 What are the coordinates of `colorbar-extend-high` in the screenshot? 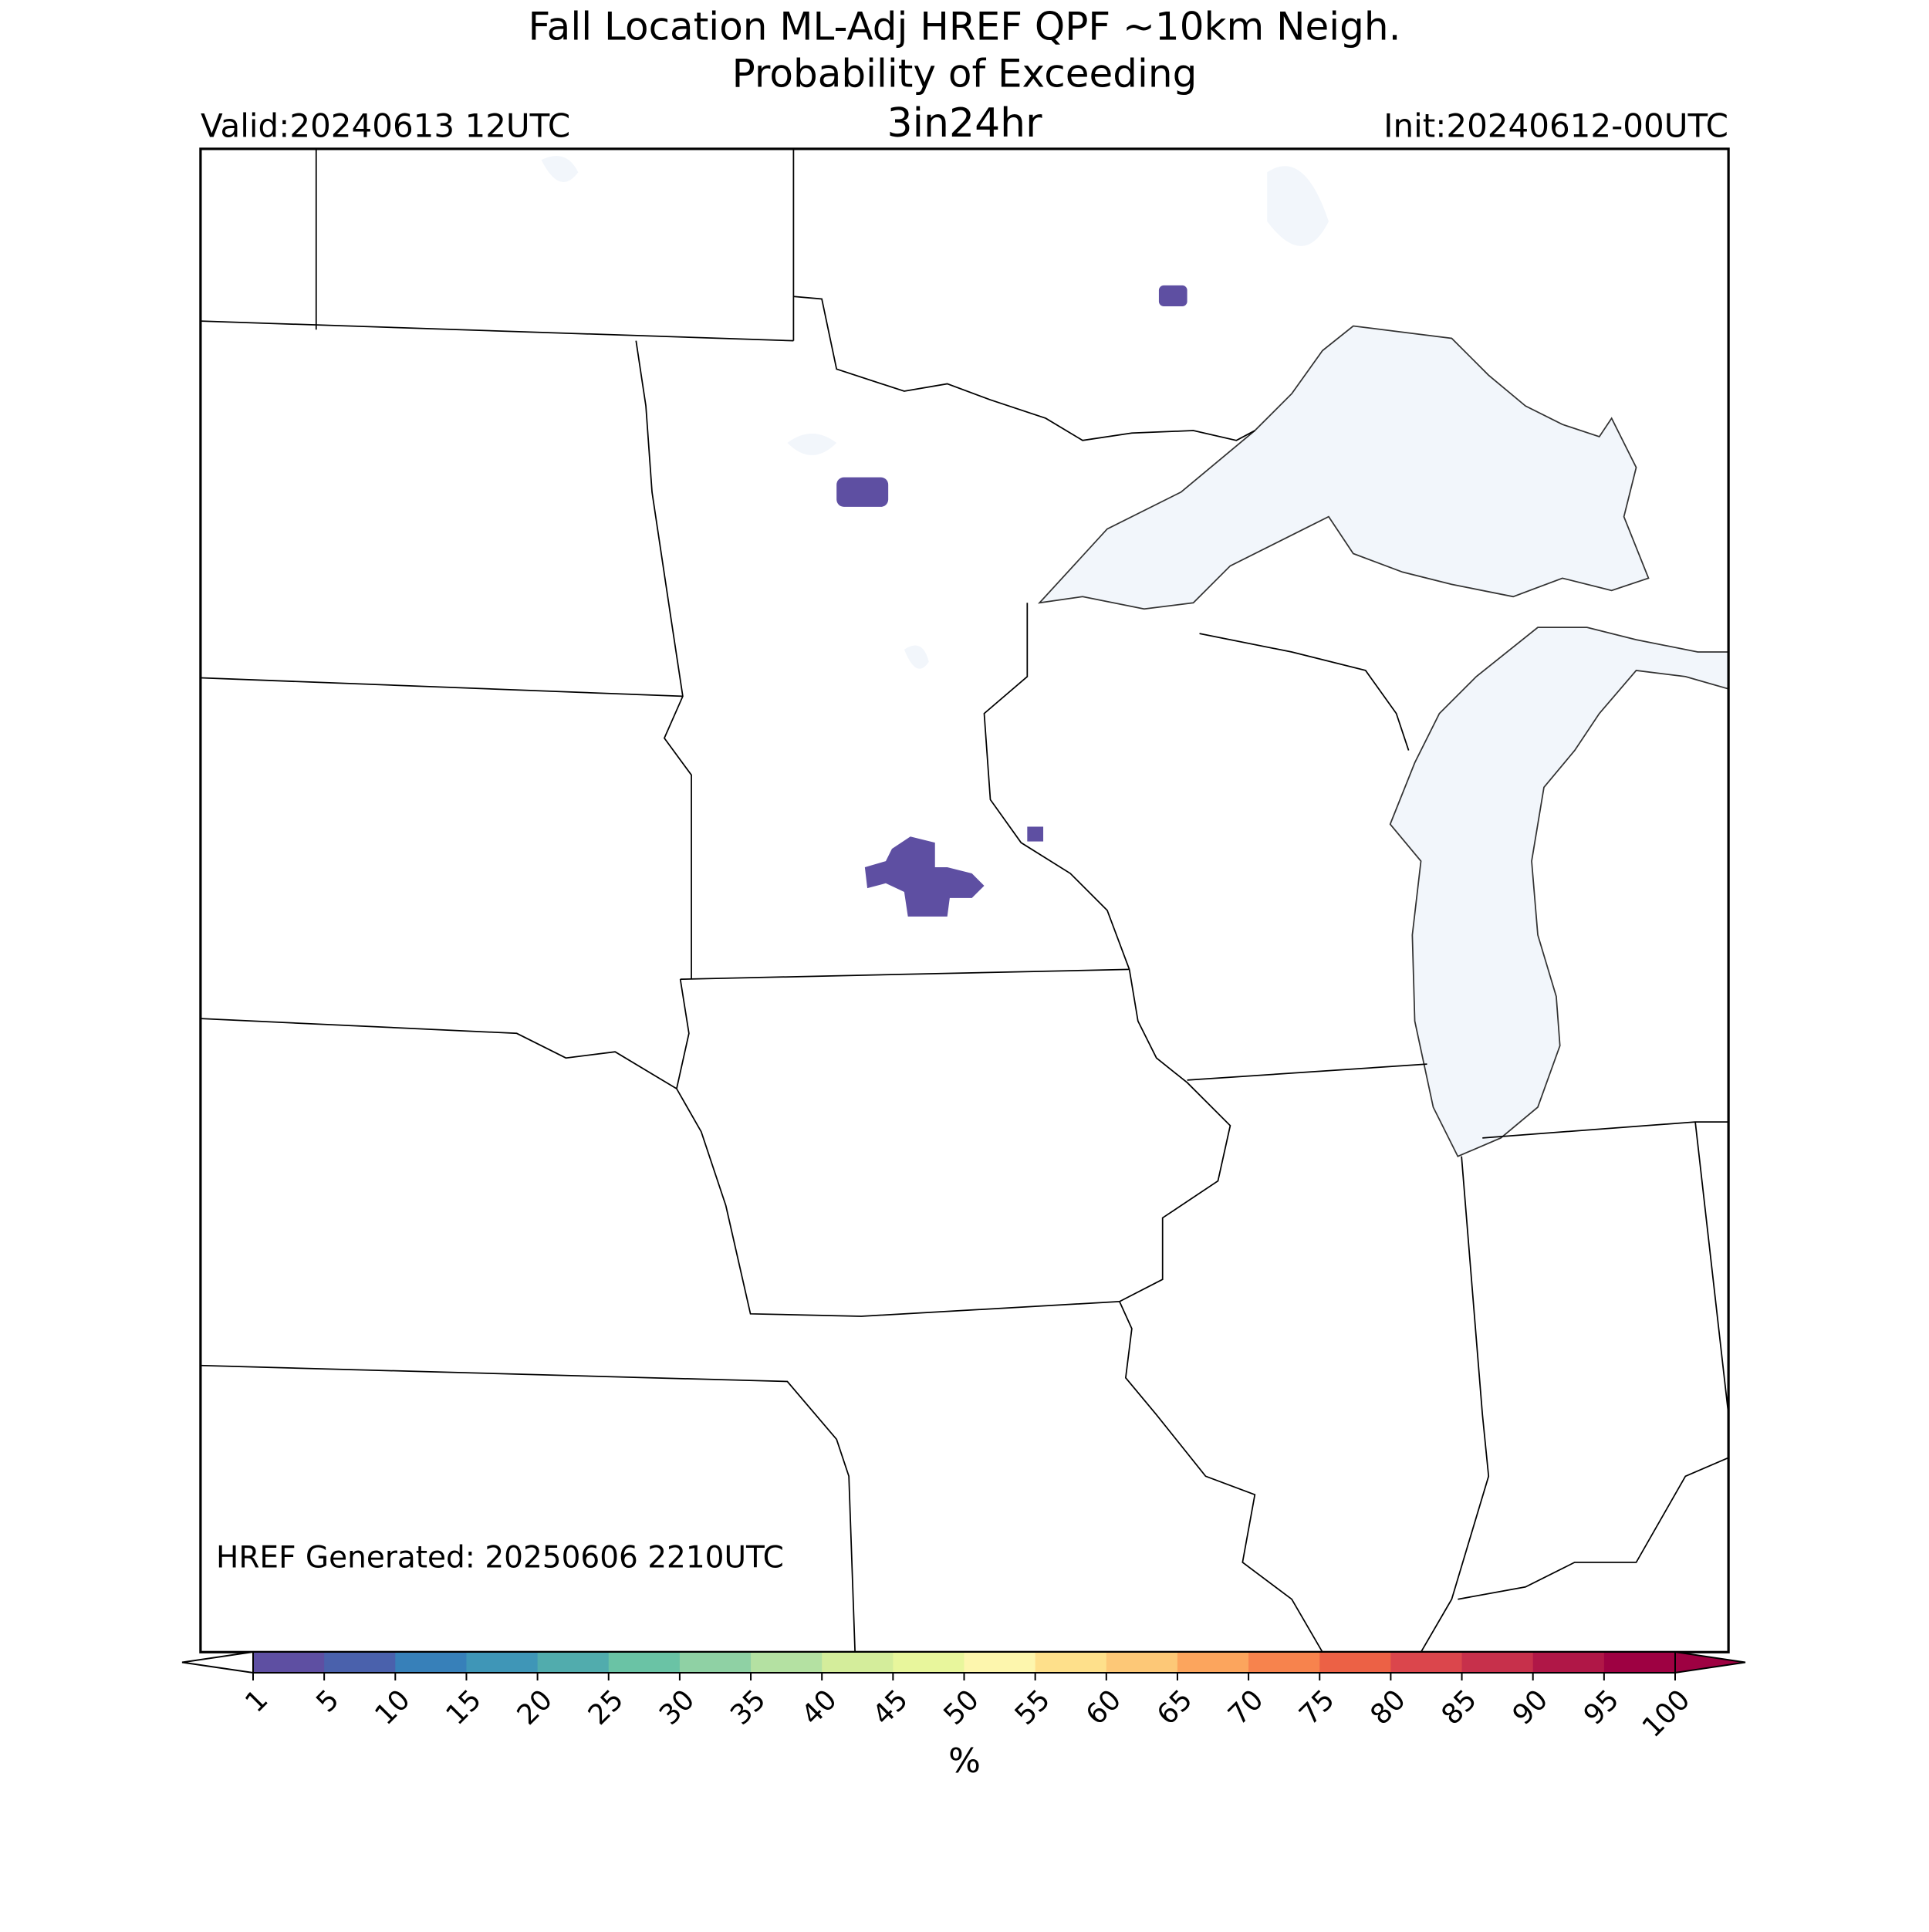 It's located at (1710, 1662).